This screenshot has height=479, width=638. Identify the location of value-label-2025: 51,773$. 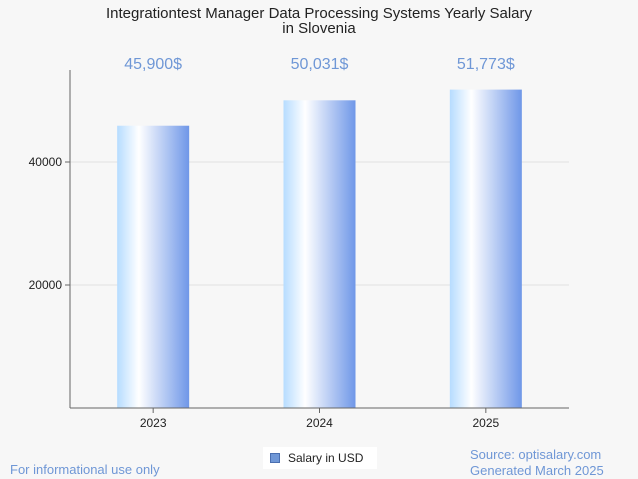
(486, 64).